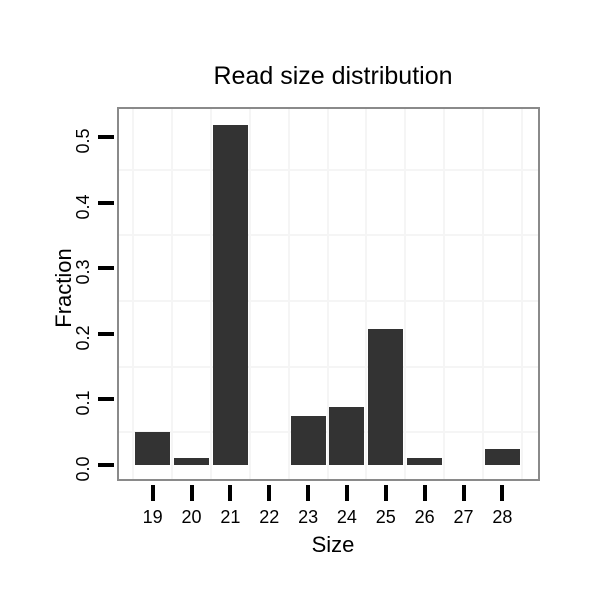  Describe the element at coordinates (83, 469) in the screenshot. I see `y-tick-label-0.0: 0.0` at that location.